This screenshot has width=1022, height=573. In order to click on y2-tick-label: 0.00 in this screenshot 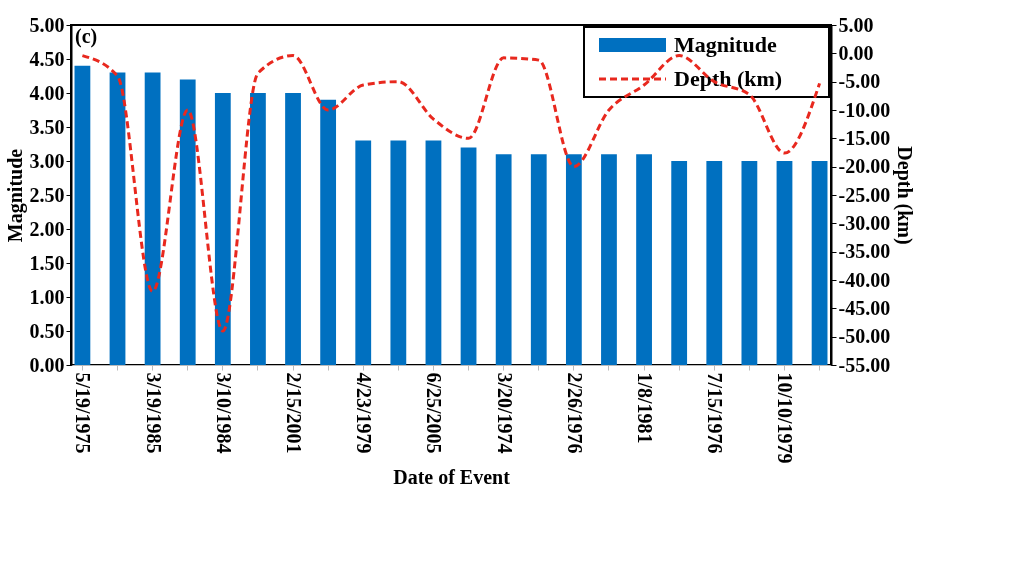, I will do `click(856, 52)`.